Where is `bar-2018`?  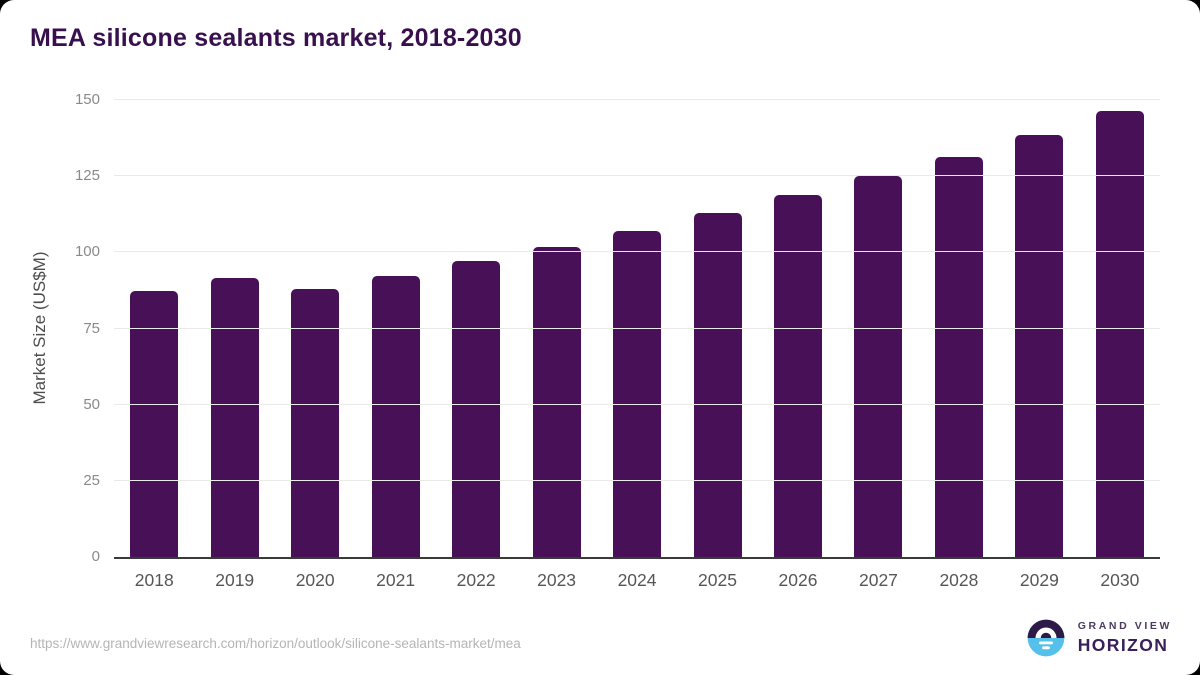 bar-2018 is located at coordinates (154, 424).